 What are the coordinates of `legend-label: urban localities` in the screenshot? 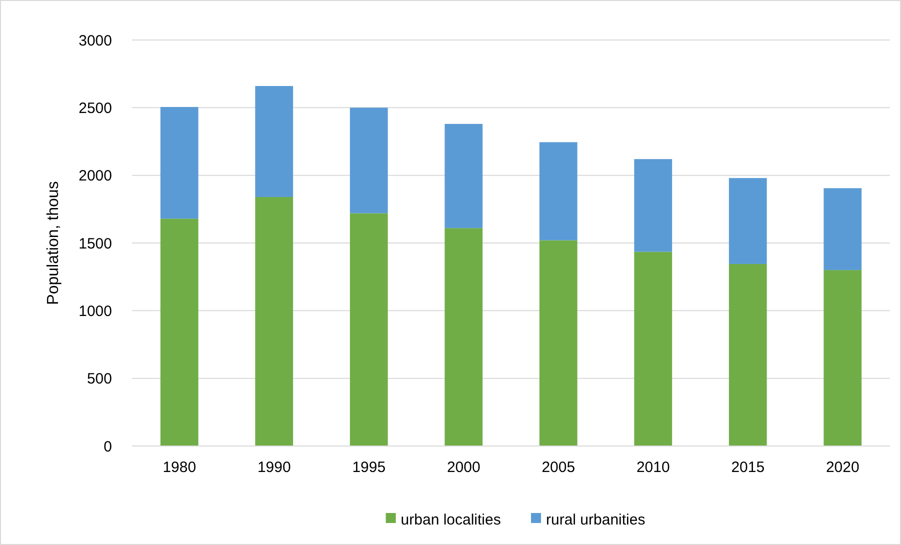 It's located at (450, 519).